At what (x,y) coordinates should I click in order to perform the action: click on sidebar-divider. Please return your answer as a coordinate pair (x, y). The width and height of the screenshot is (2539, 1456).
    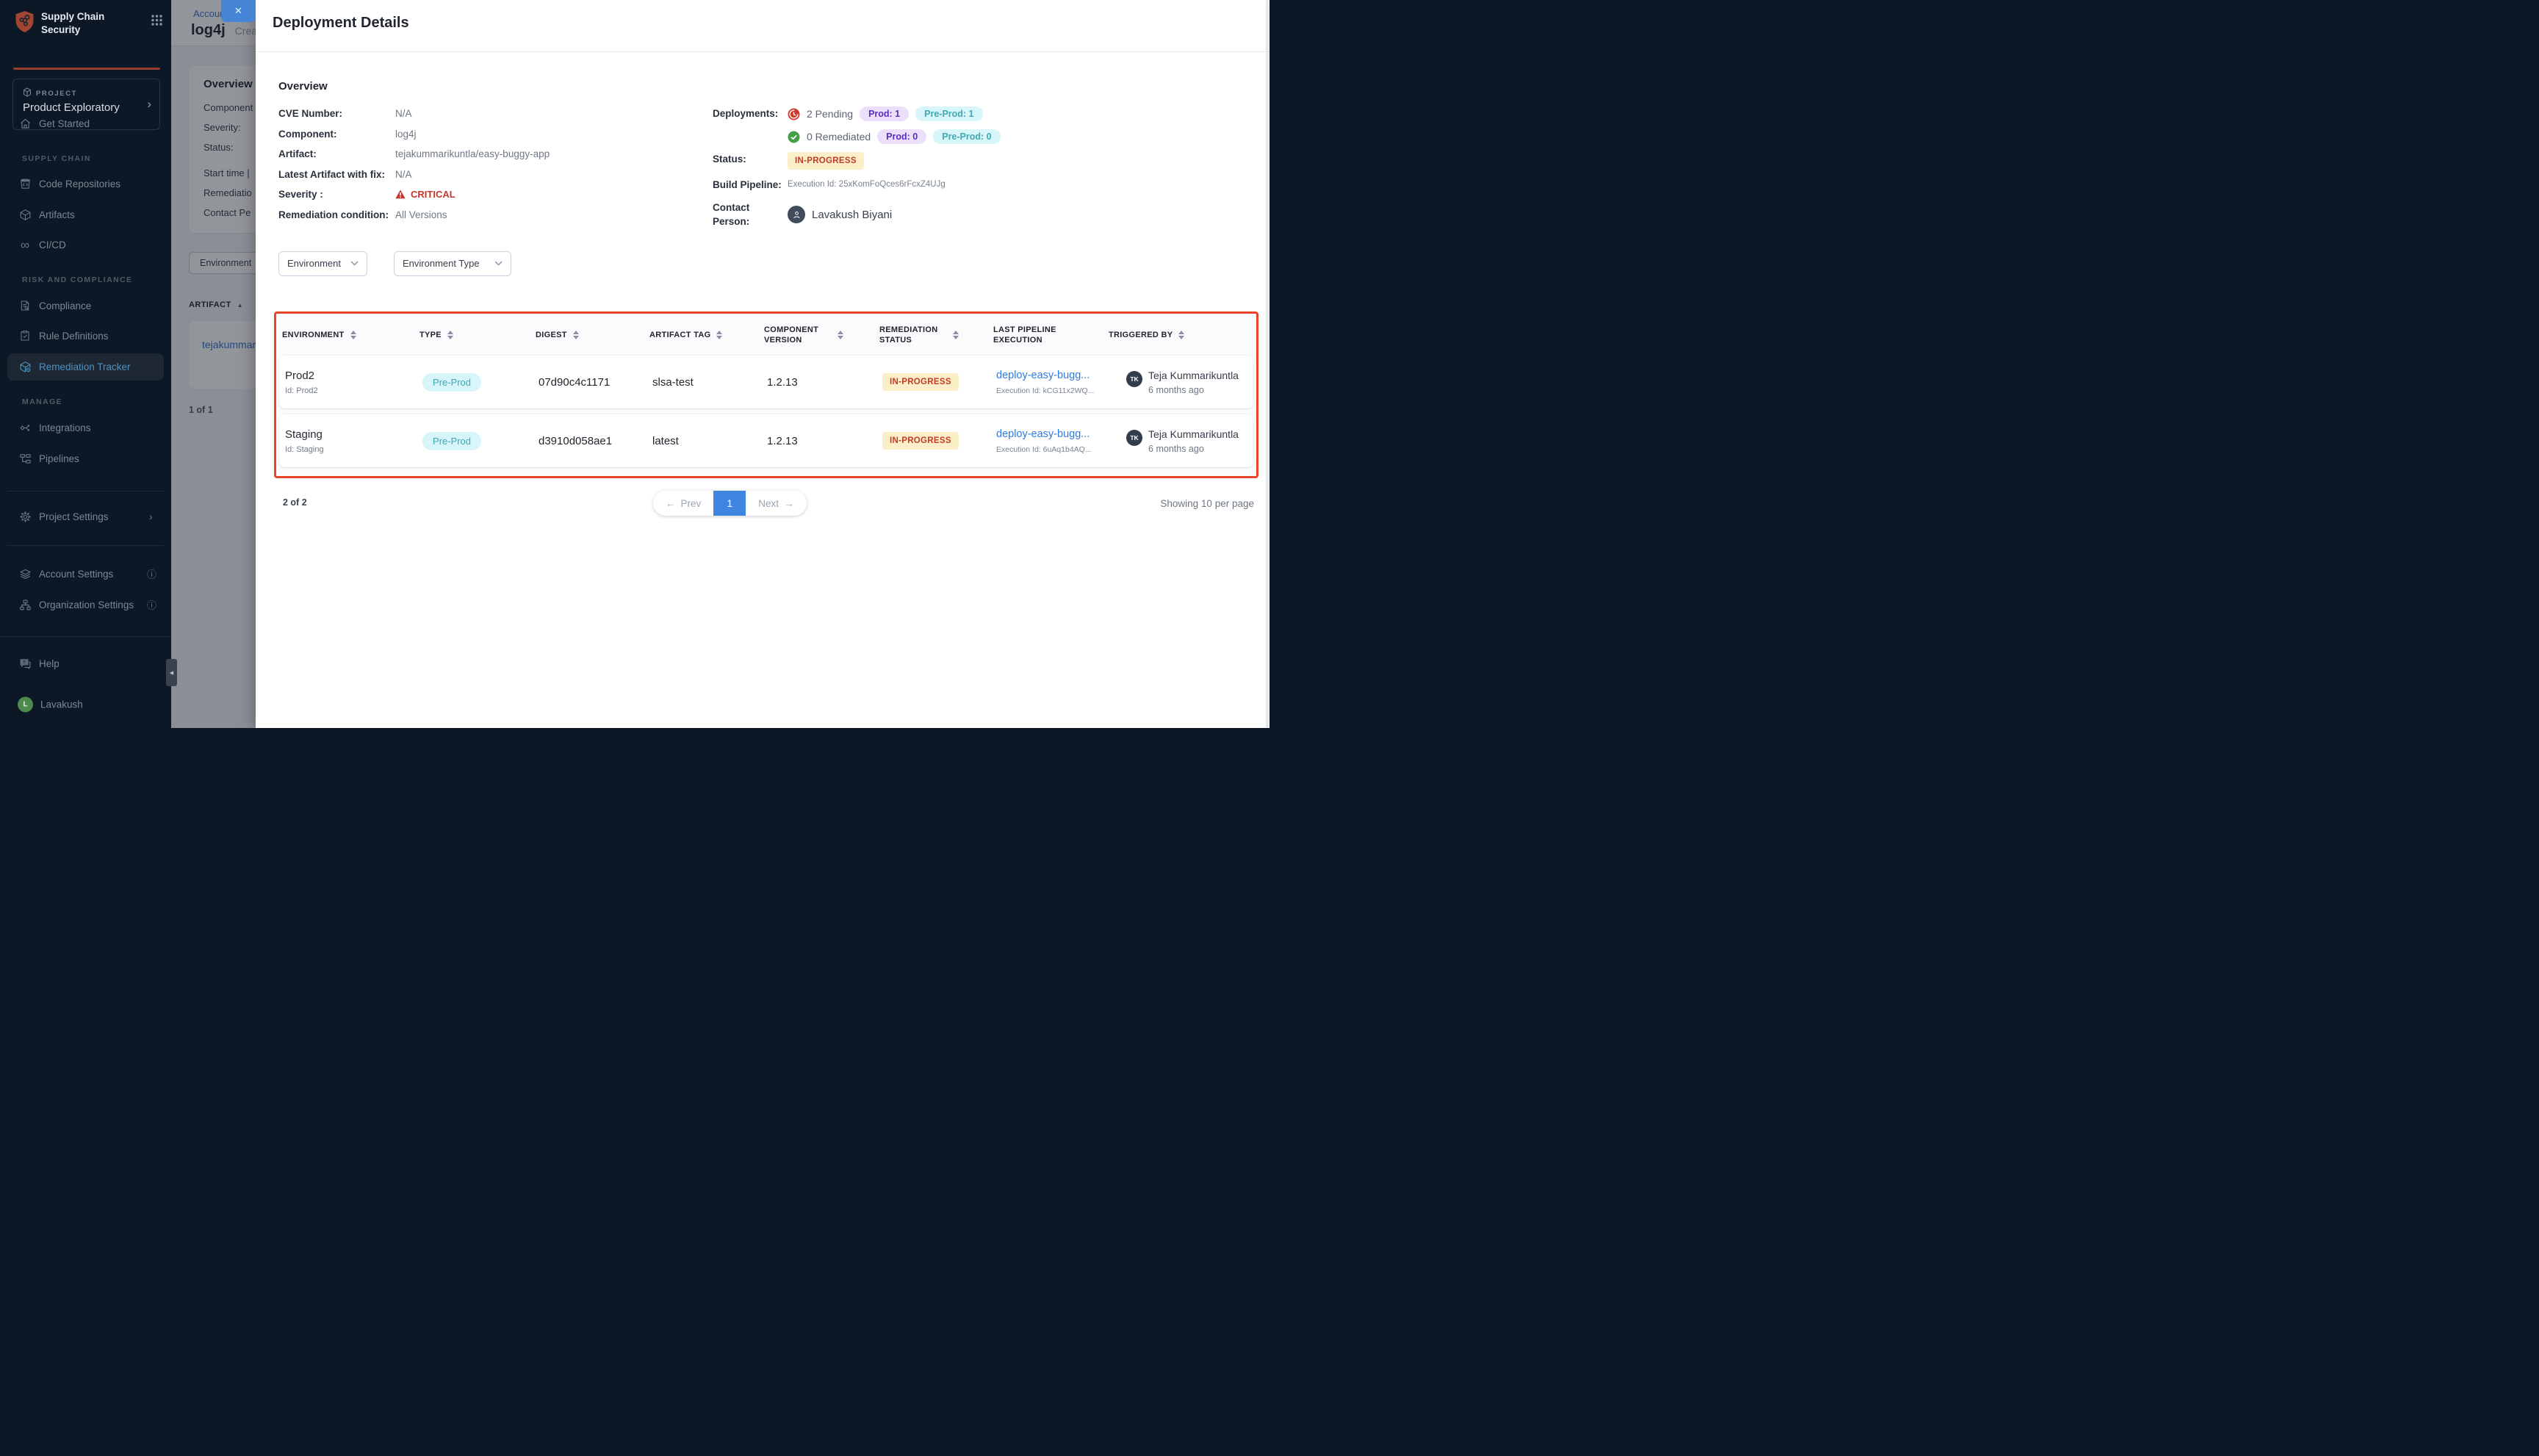
    Looking at the image, I should click on (85, 545).